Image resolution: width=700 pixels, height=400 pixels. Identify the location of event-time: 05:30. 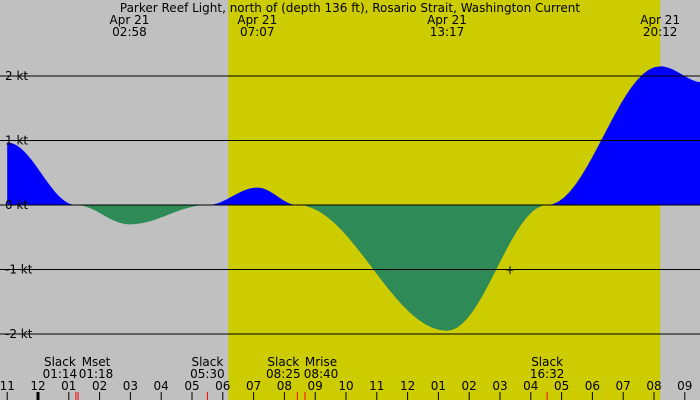
(207, 374).